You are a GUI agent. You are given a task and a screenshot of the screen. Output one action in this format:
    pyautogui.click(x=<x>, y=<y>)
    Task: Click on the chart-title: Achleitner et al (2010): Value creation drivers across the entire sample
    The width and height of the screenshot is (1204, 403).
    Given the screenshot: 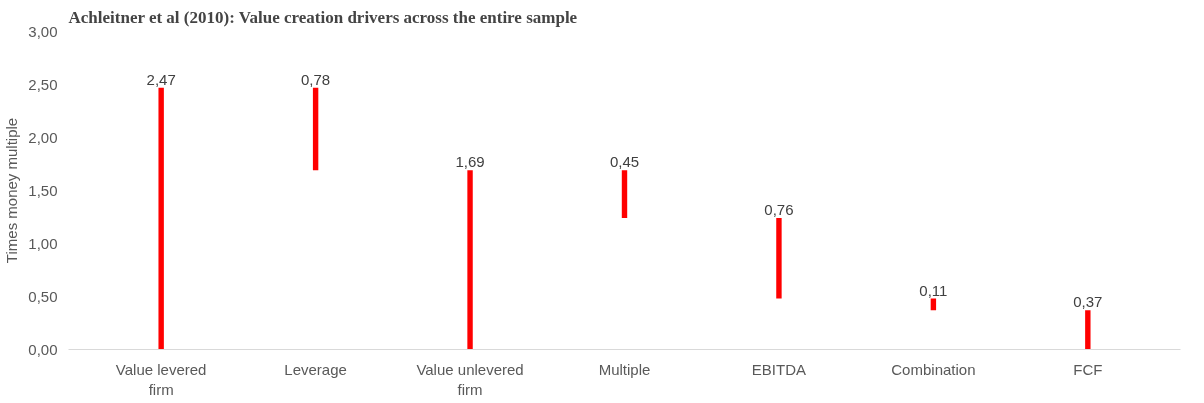 What is the action you would take?
    pyautogui.click(x=323, y=17)
    